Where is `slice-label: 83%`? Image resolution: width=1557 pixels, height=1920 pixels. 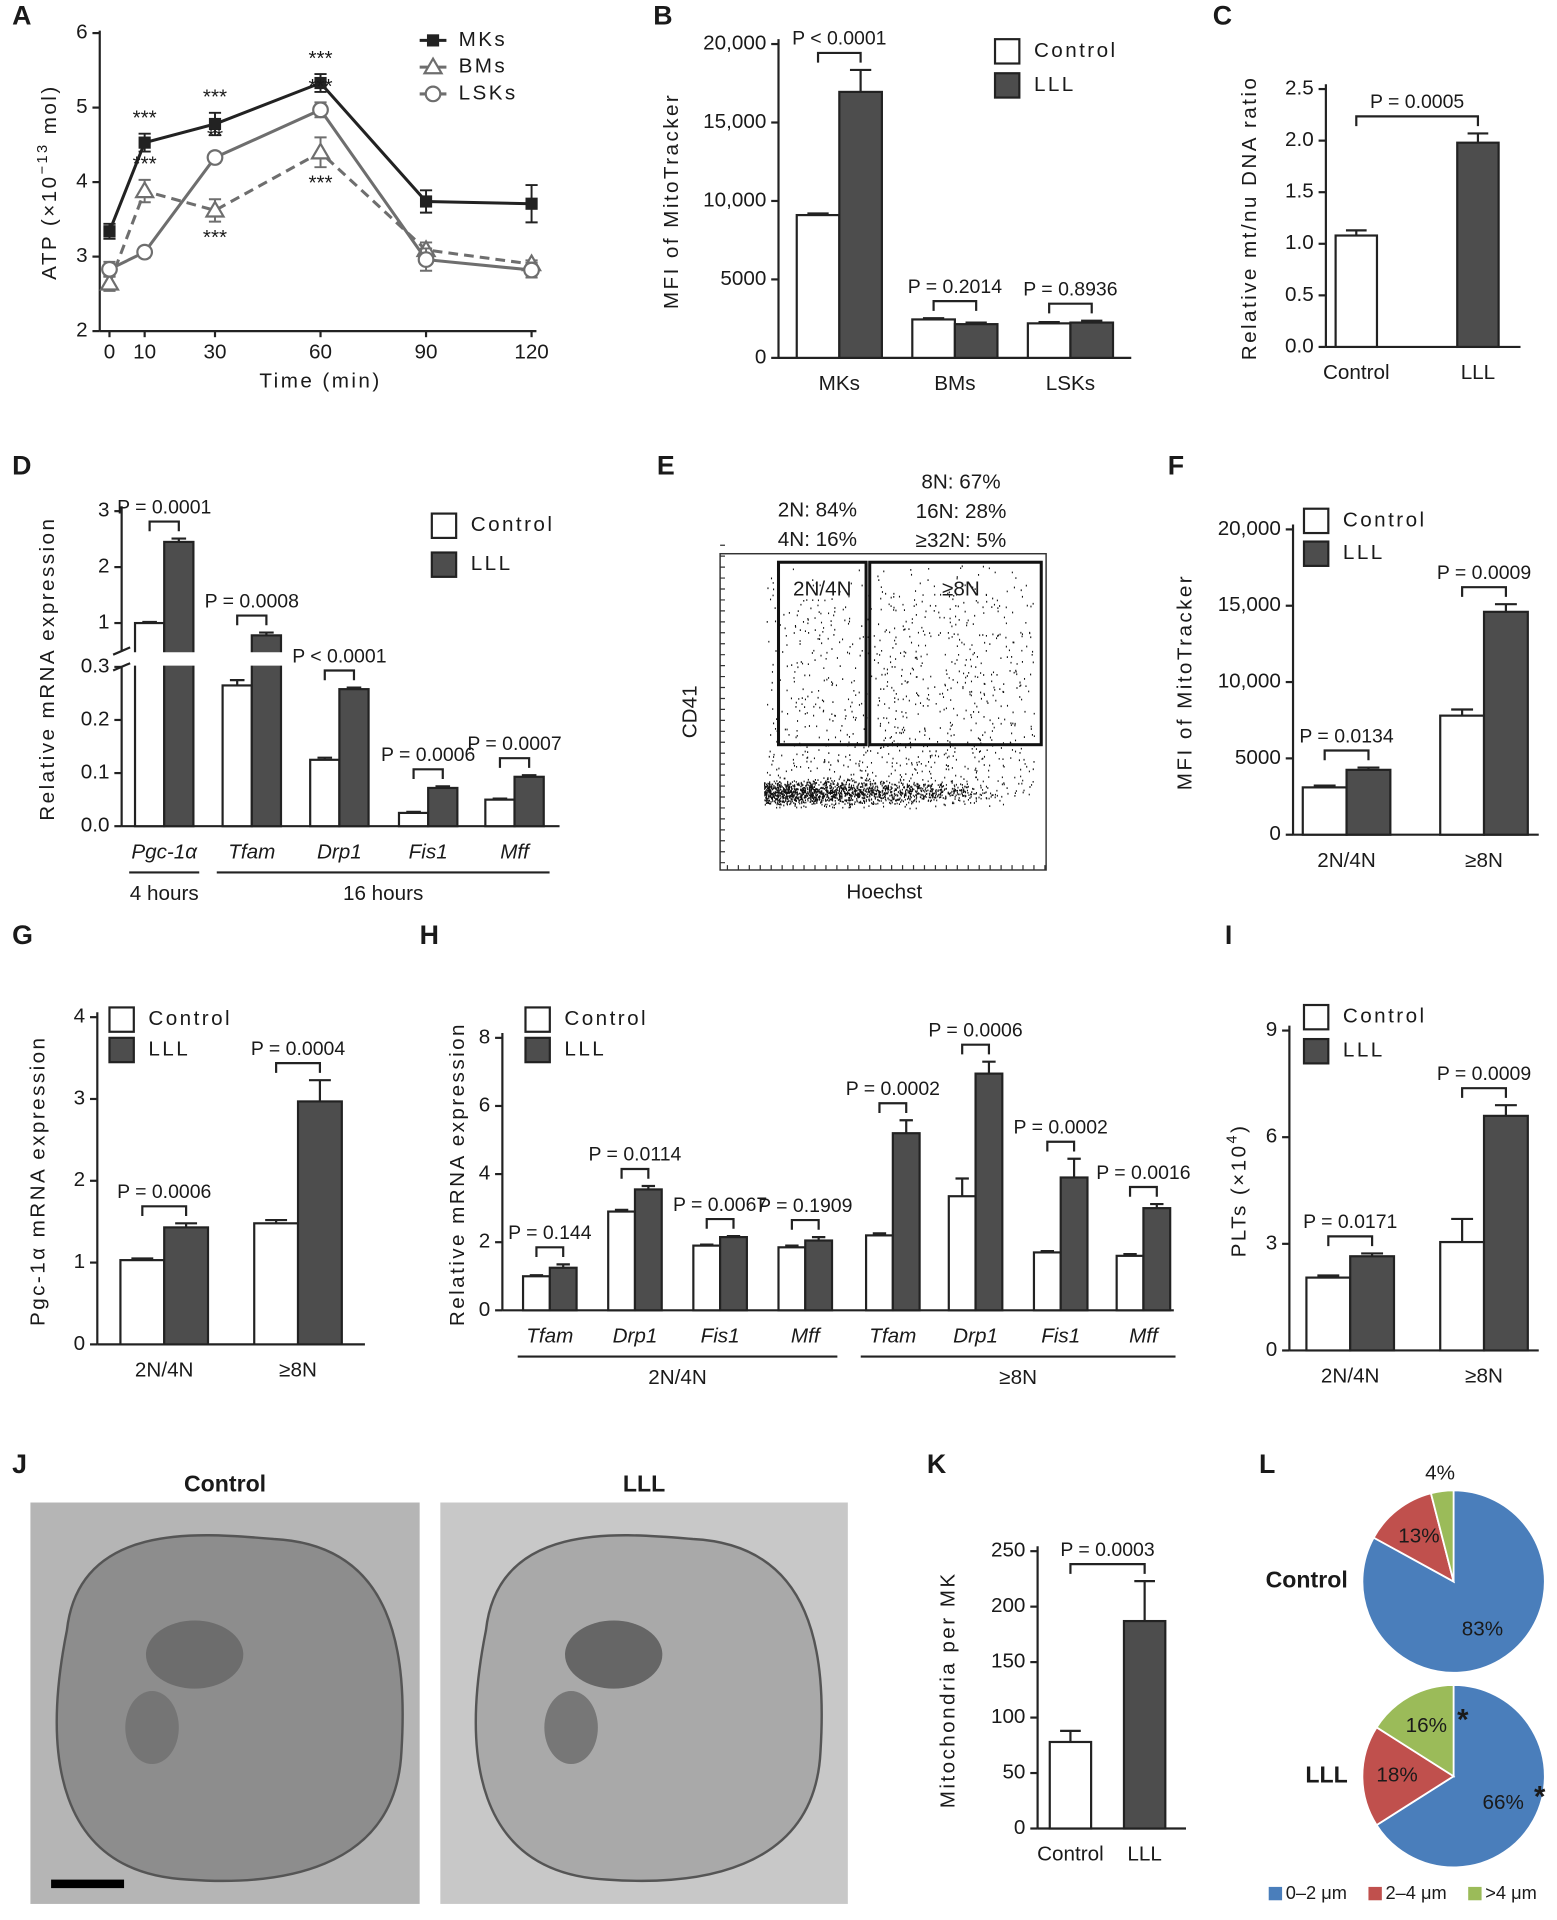 slice-label: 83% is located at coordinates (1482, 1629).